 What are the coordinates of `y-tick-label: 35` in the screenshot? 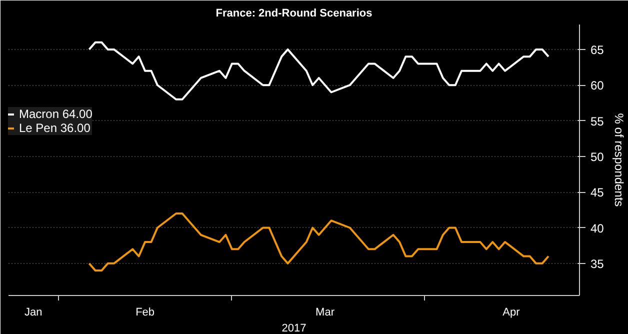 It's located at (597, 263).